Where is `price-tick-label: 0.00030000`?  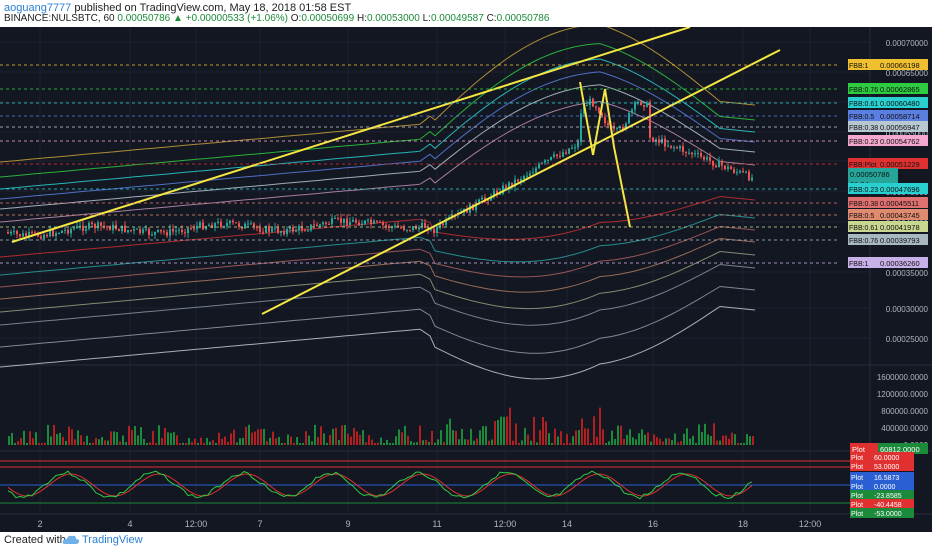 price-tick-label: 0.00030000 is located at coordinates (907, 309).